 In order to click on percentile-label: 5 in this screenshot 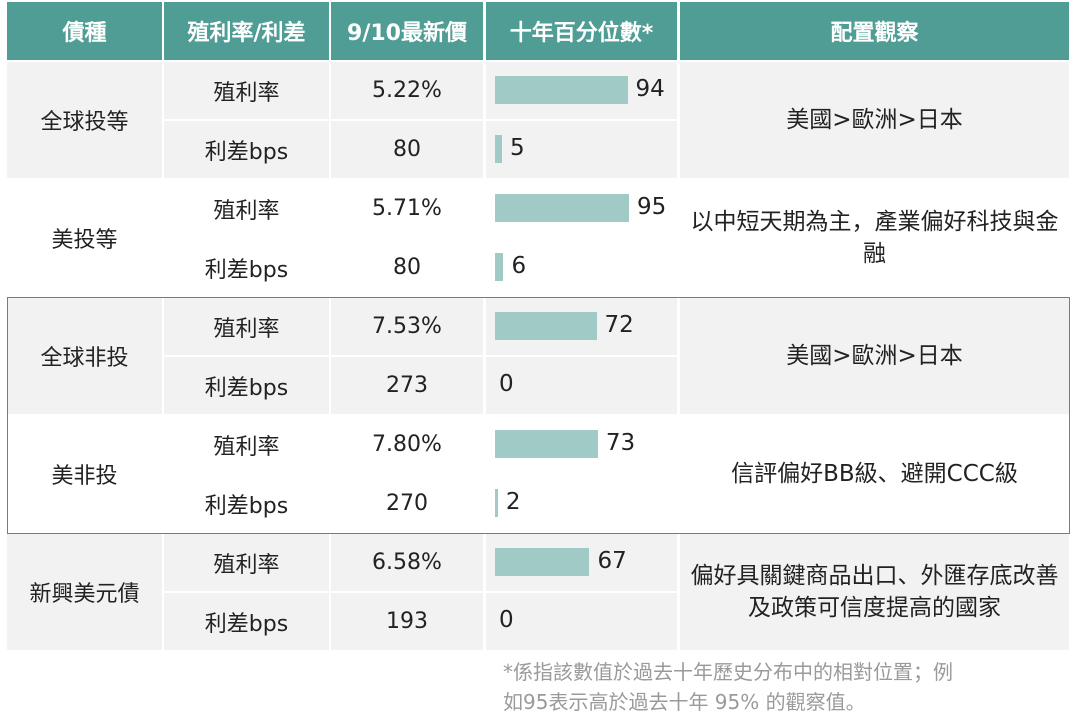, I will do `click(517, 148)`.